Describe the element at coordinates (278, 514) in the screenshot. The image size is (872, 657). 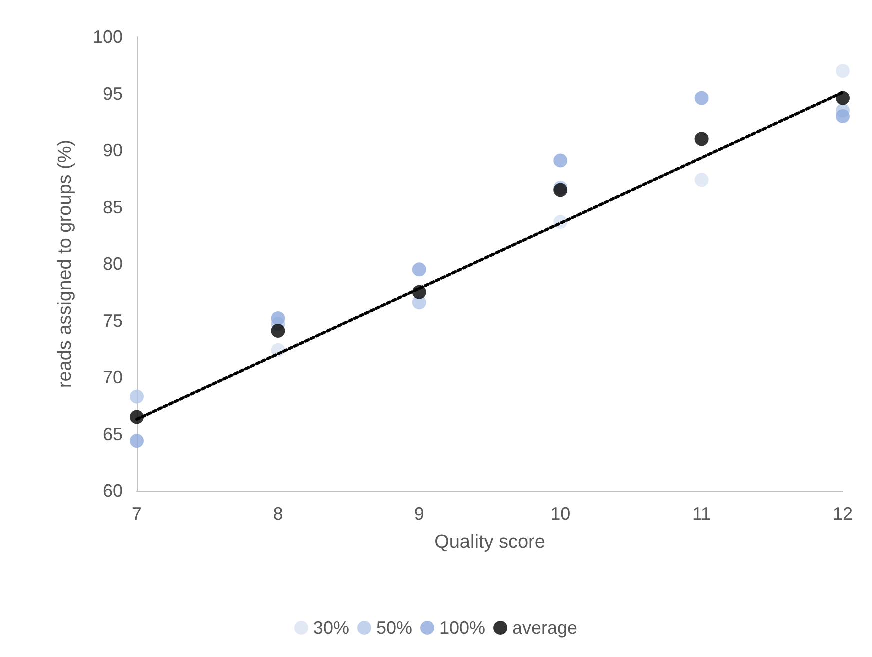
I see `x-tick-label: 8` at that location.